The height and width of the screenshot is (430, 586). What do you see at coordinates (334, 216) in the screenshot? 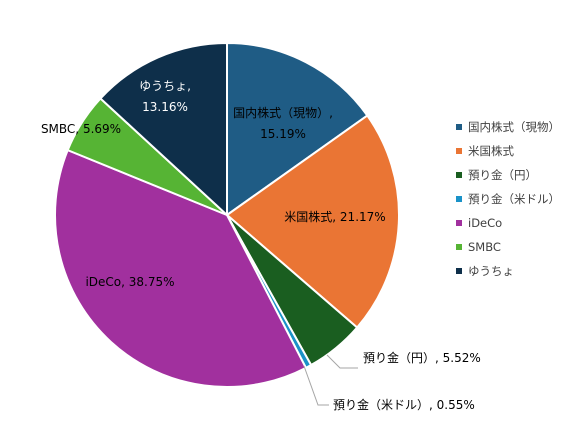
I see `data-label-us-stocks: 米国株式, 21.17%` at bounding box center [334, 216].